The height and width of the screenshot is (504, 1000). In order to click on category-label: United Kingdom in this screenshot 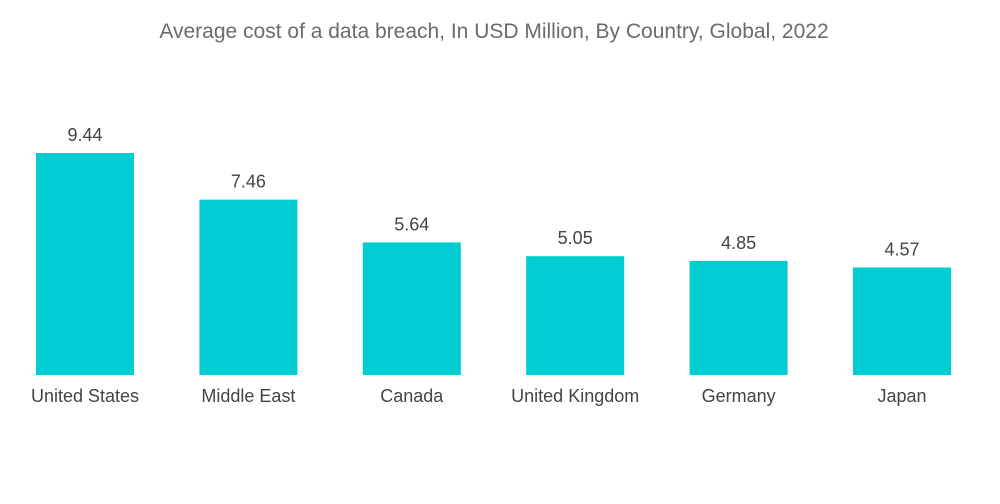, I will do `click(575, 396)`.